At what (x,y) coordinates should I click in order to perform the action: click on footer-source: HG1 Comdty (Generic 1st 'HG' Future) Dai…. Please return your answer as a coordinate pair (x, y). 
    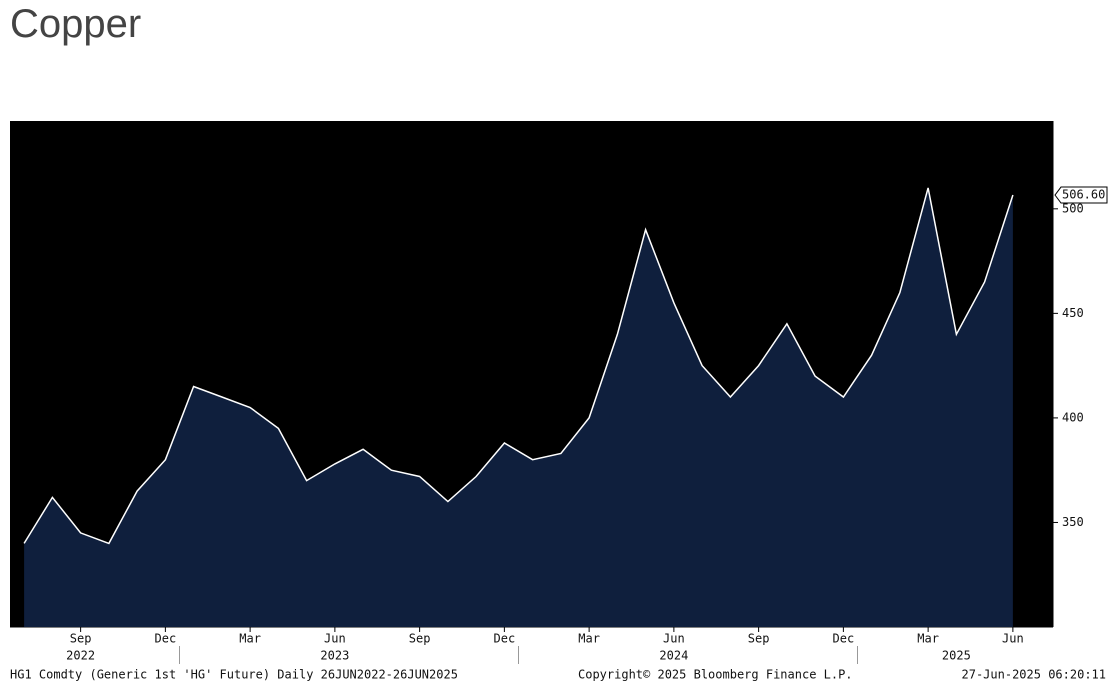
    Looking at the image, I should click on (234, 675).